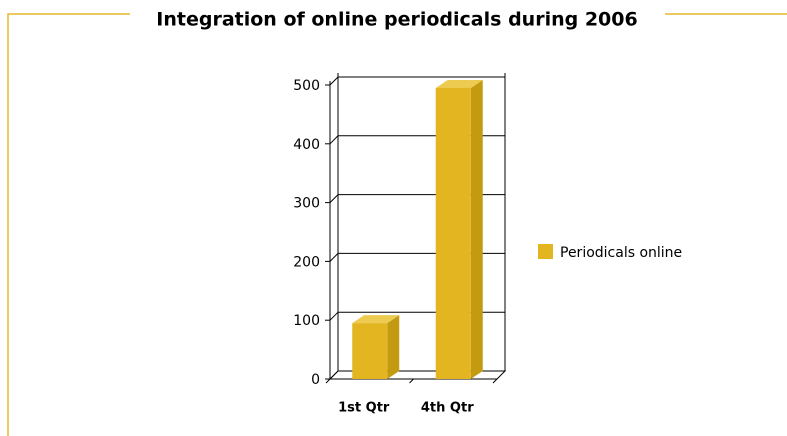 This screenshot has height=436, width=787. What do you see at coordinates (306, 86) in the screenshot?
I see `y-tick-label: 500` at bounding box center [306, 86].